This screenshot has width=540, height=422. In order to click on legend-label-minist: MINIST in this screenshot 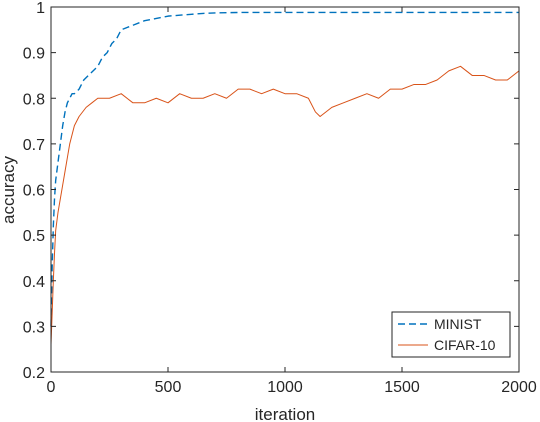, I will do `click(458, 324)`.